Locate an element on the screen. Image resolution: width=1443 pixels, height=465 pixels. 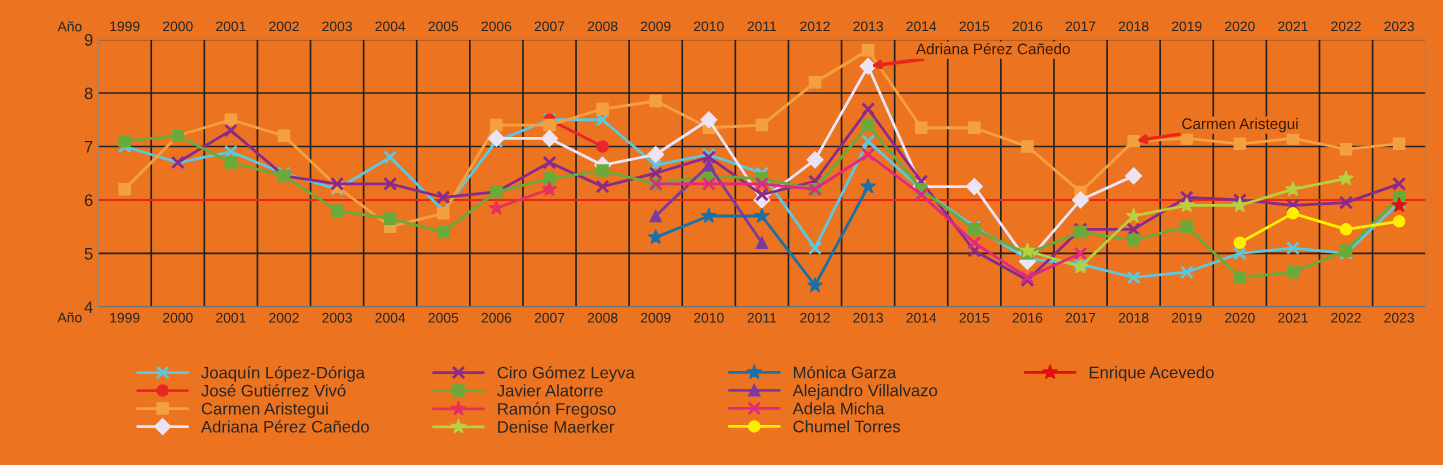
x-tick-label: 2018 is located at coordinates (1133, 317).